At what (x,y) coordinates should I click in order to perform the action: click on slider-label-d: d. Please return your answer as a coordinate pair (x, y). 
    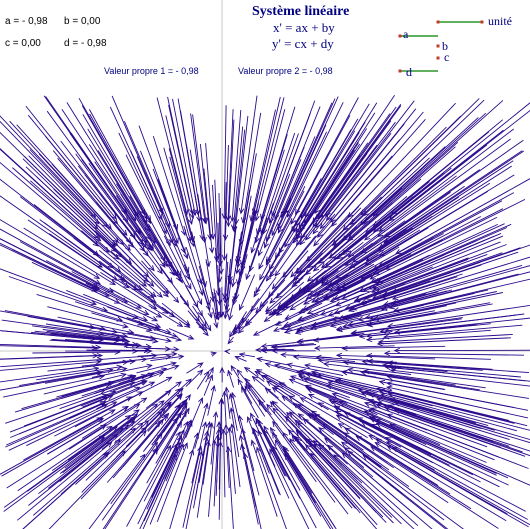
    Looking at the image, I should click on (409, 72).